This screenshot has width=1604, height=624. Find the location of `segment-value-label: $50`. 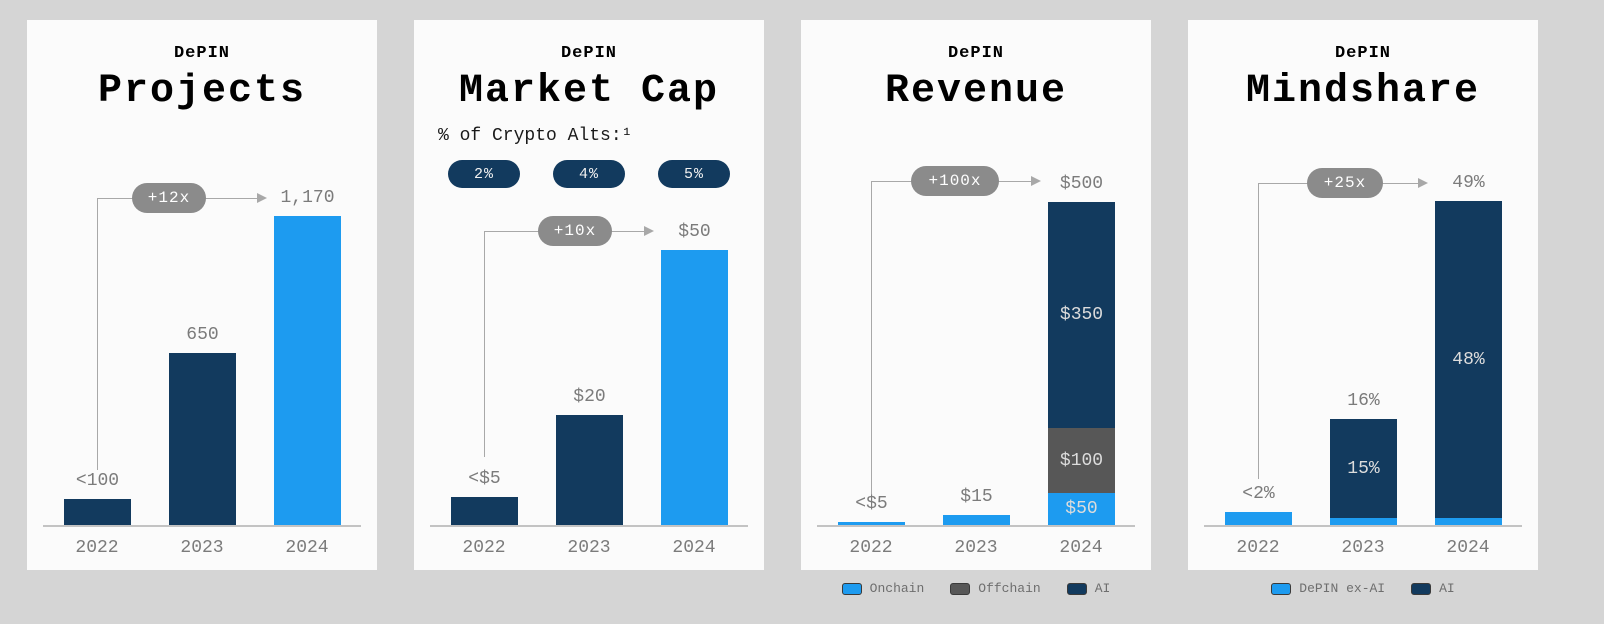

segment-value-label: $50 is located at coordinates (1081, 509).